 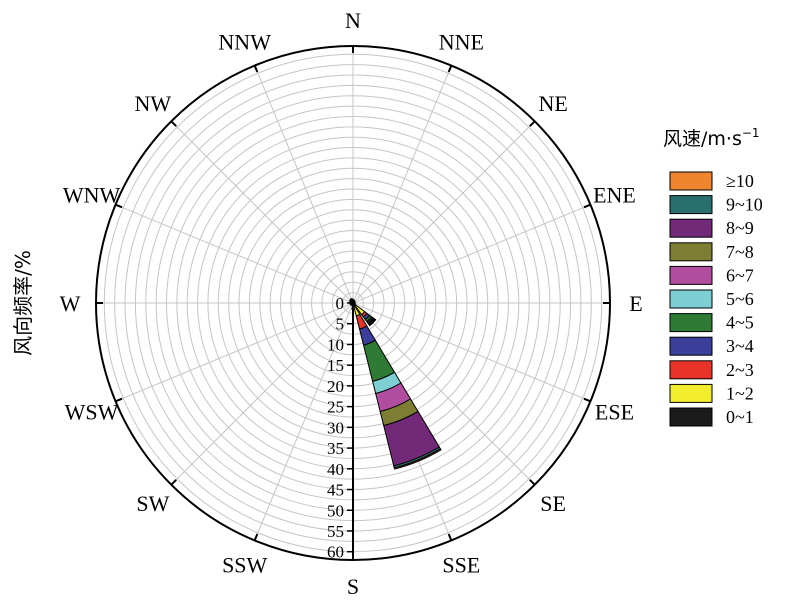 What do you see at coordinates (335, 407) in the screenshot?
I see `radial-tick-label: 25` at bounding box center [335, 407].